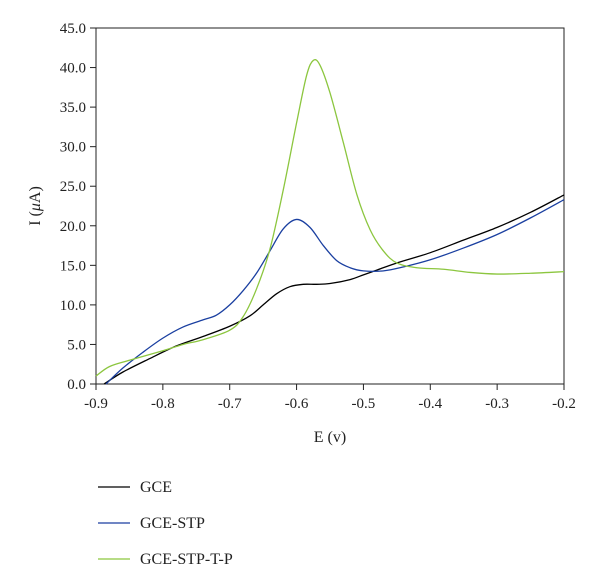 The image size is (600, 583). Describe the element at coordinates (230, 404) in the screenshot. I see `x-tick-label: -0.7` at that location.